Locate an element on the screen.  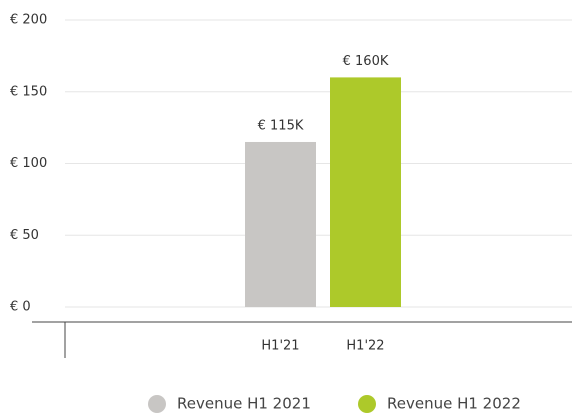
y-tick-label: € 200 is located at coordinates (28, 20).